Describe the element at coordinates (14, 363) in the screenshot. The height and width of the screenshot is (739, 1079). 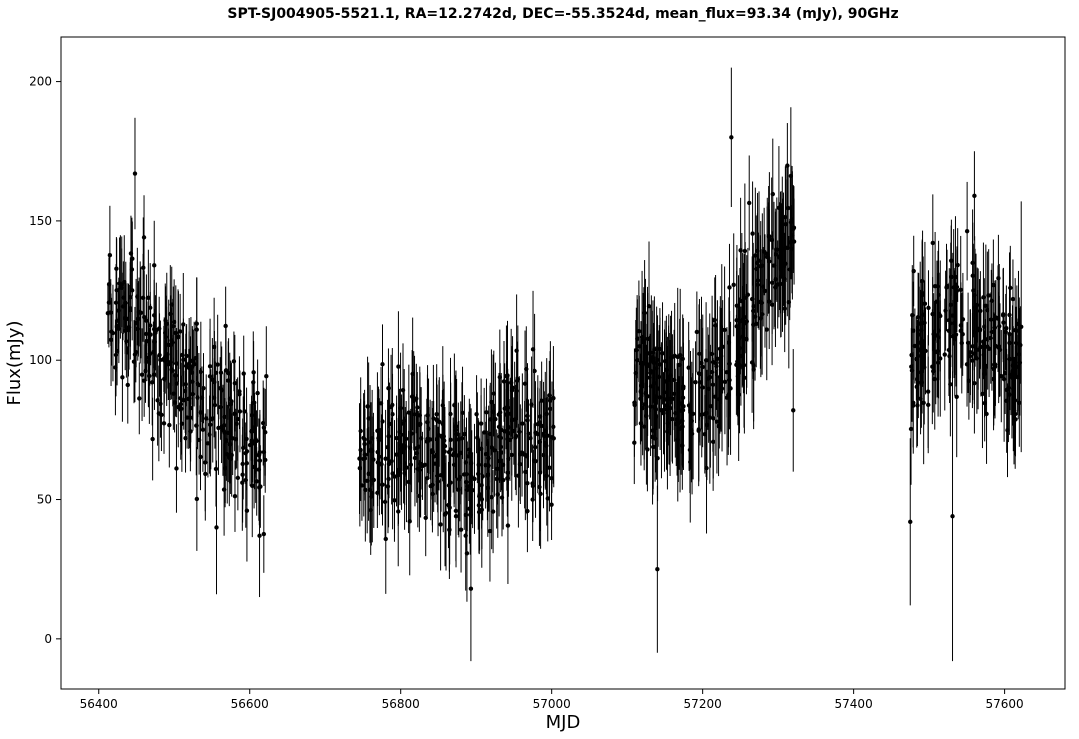
I see `y-axis-label: Flux(mJy)` at that location.